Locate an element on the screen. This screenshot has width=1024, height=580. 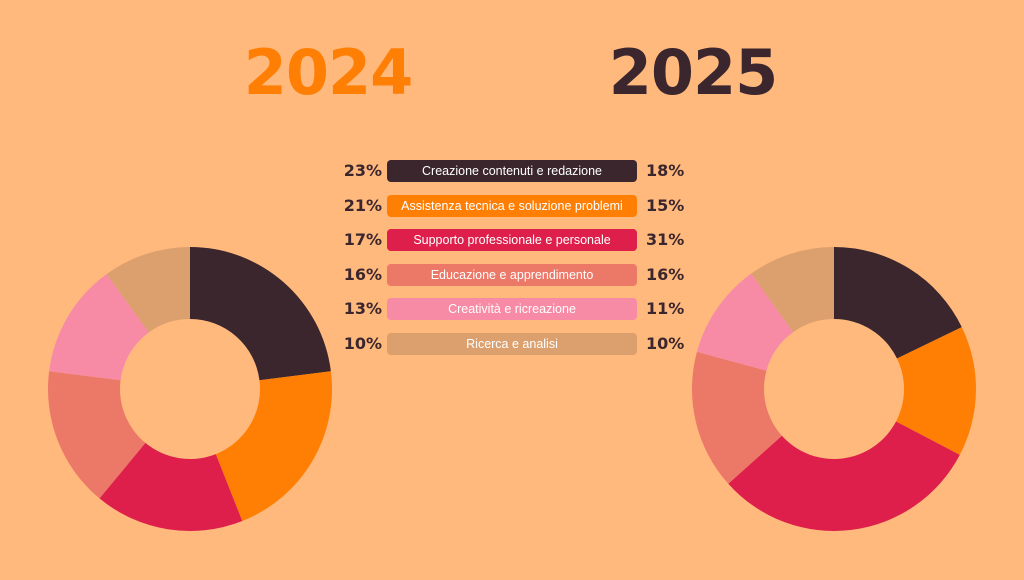
pct-2024-label: 13% is located at coordinates (362, 309).